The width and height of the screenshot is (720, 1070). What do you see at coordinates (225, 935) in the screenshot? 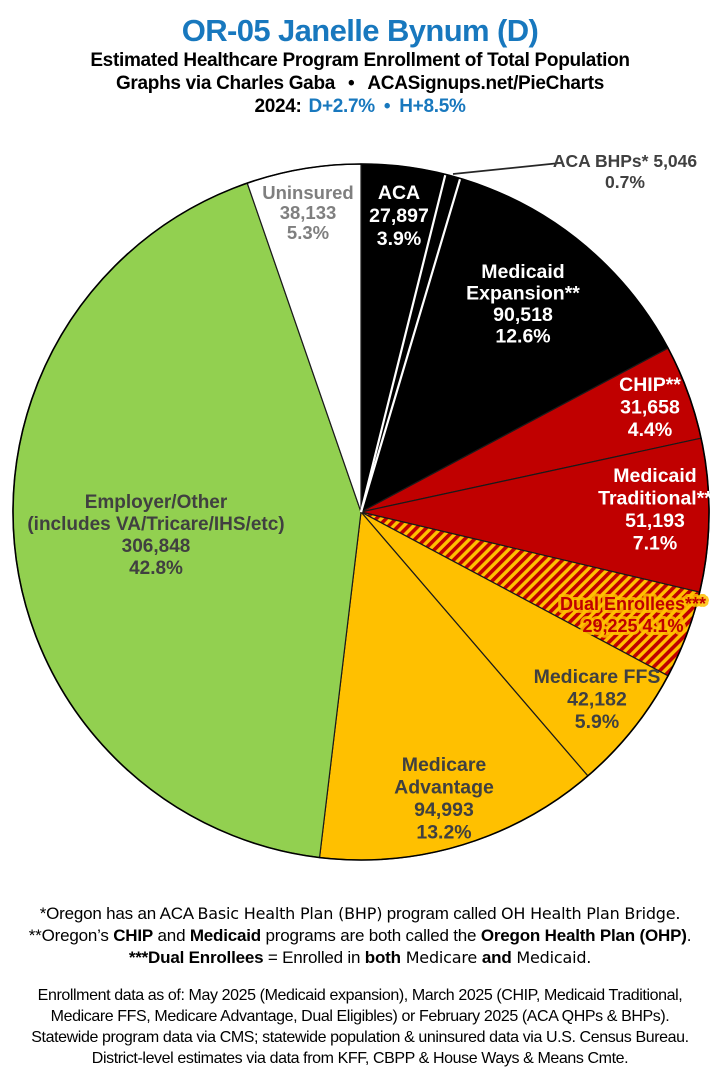
I see `footnote-segment: Medicaid` at bounding box center [225, 935].